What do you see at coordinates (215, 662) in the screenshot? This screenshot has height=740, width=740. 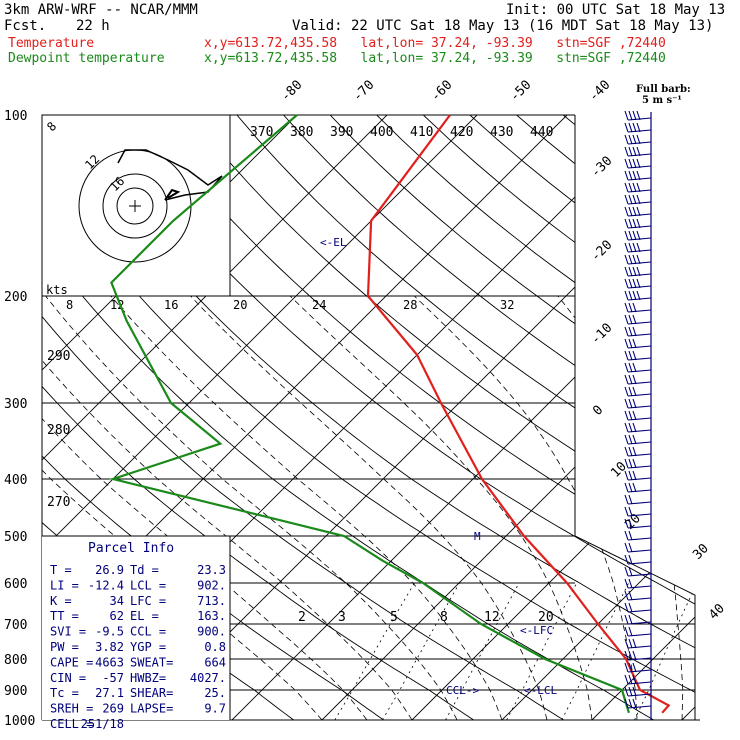 I see `parcel-value: 664` at bounding box center [215, 662].